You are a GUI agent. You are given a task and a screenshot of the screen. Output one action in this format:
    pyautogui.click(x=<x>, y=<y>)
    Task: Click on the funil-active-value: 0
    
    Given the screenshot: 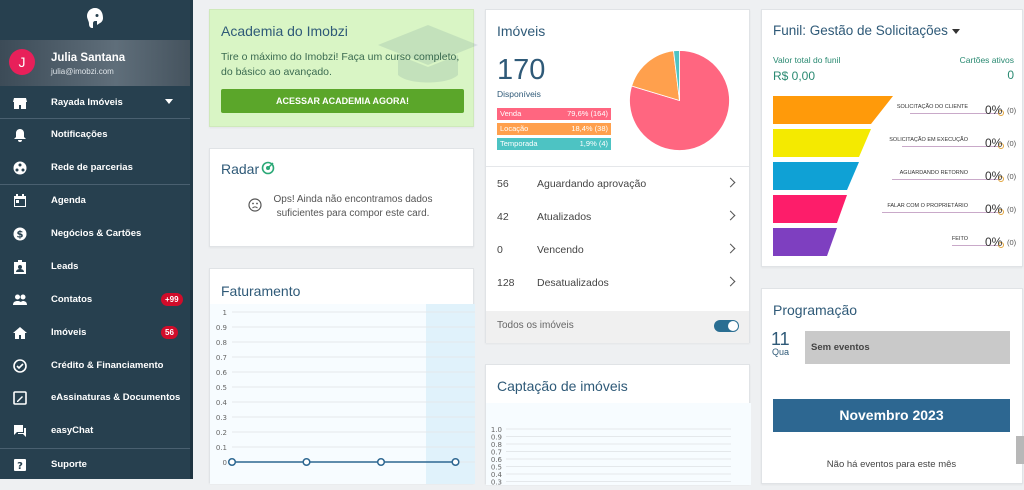 What is the action you would take?
    pyautogui.click(x=1010, y=75)
    